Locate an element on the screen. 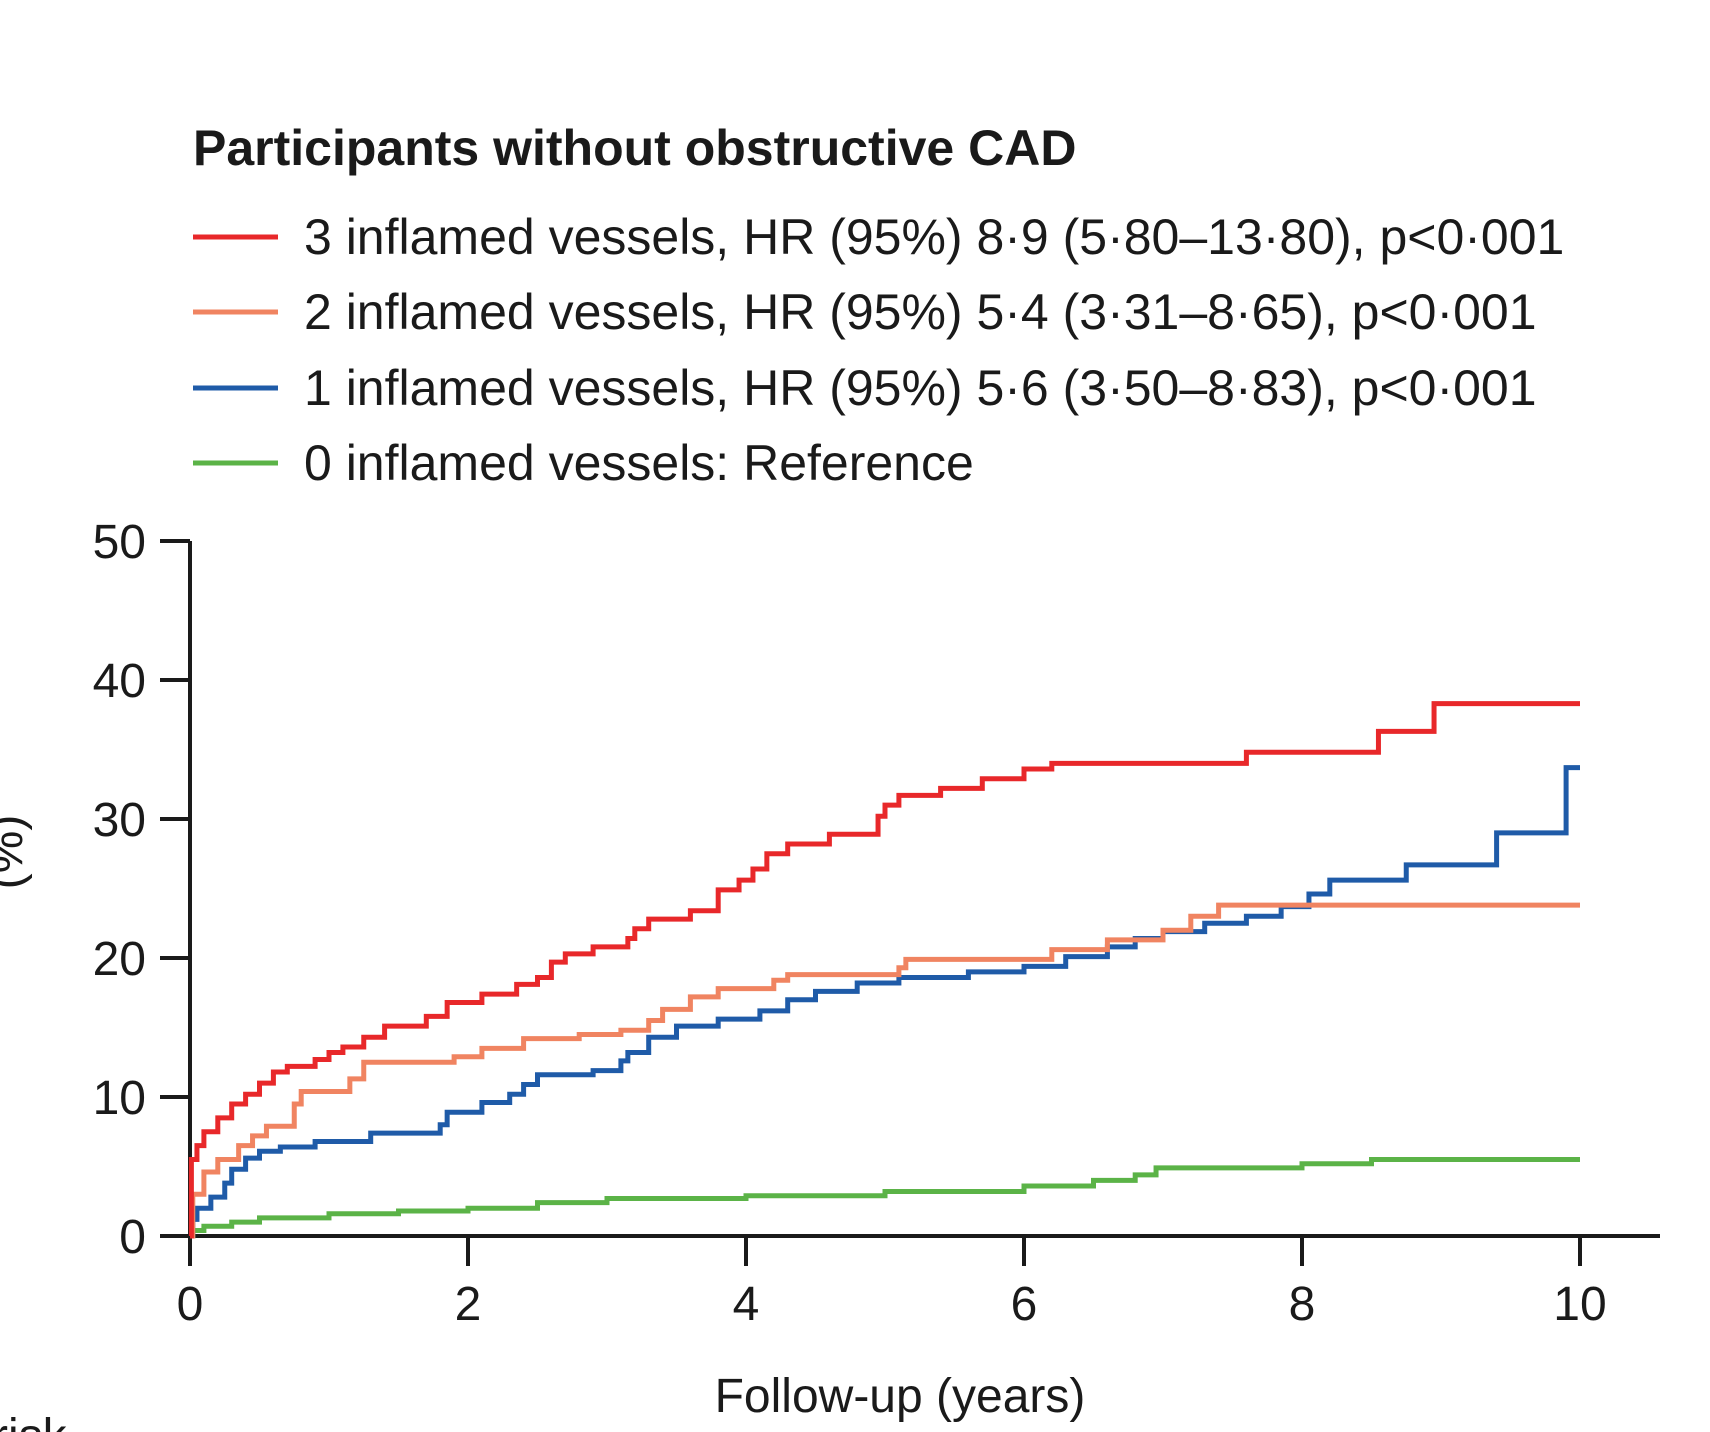  y-tick-label: 10 is located at coordinates (119, 1098).